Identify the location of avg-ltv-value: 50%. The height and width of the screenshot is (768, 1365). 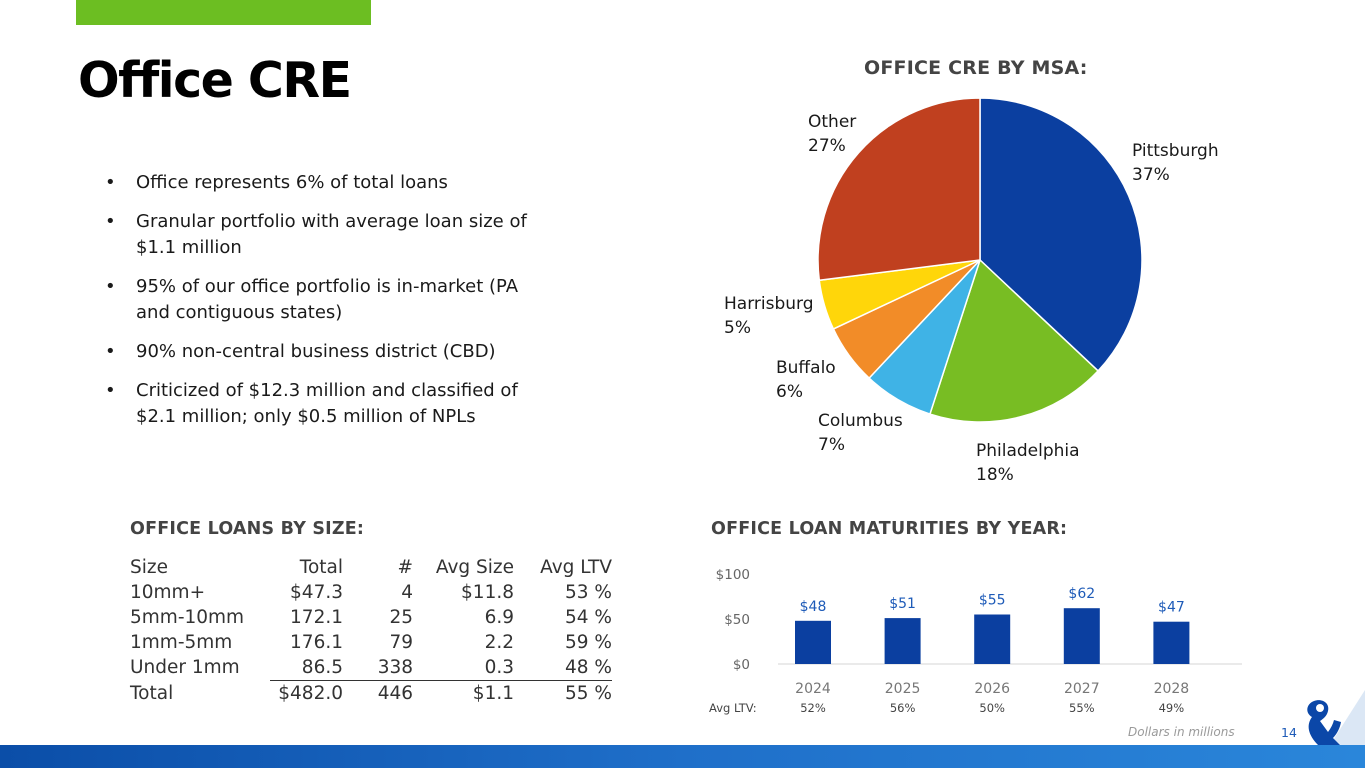
(992, 708).